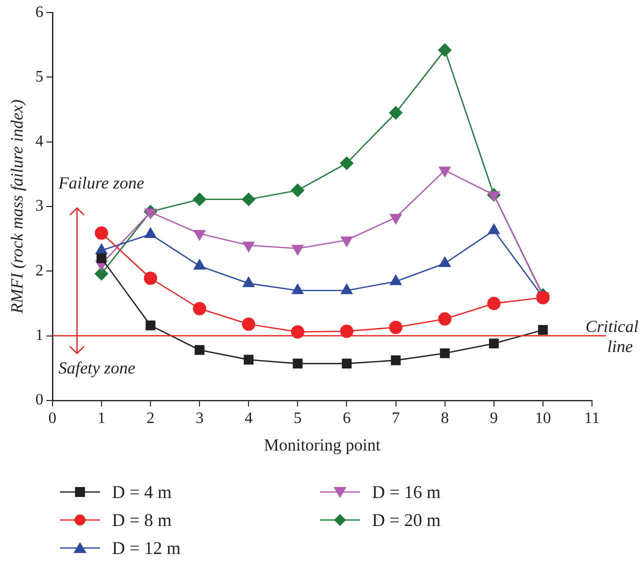 The width and height of the screenshot is (640, 578). Describe the element at coordinates (406, 492) in the screenshot. I see `legend-label: D = 16 m` at that location.